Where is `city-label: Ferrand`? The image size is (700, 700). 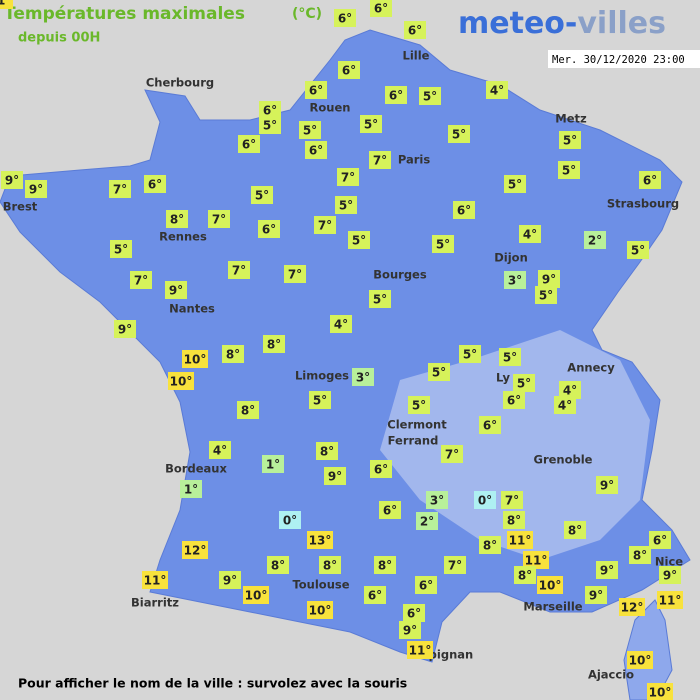 city-label: Ferrand is located at coordinates (413, 441).